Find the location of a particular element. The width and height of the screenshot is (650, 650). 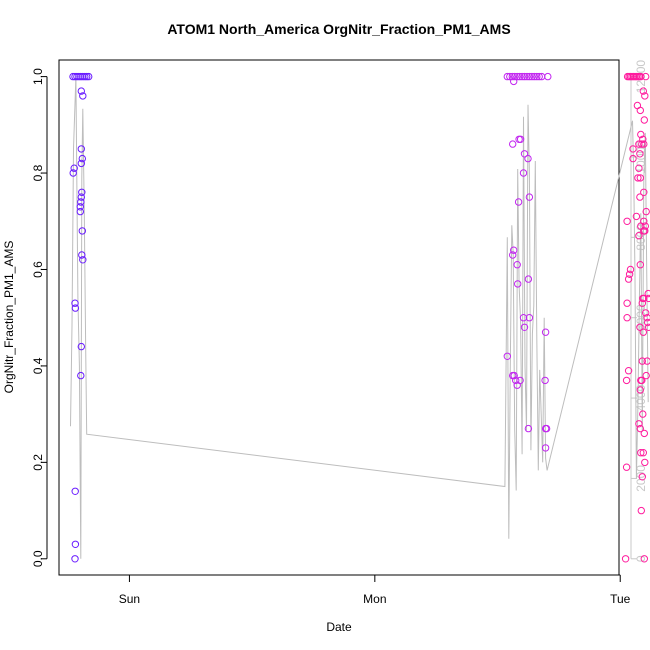

y-axis-left: 0.0 0.2 0.4 0.6 0.8 1.0 is located at coordinates (39, 317).